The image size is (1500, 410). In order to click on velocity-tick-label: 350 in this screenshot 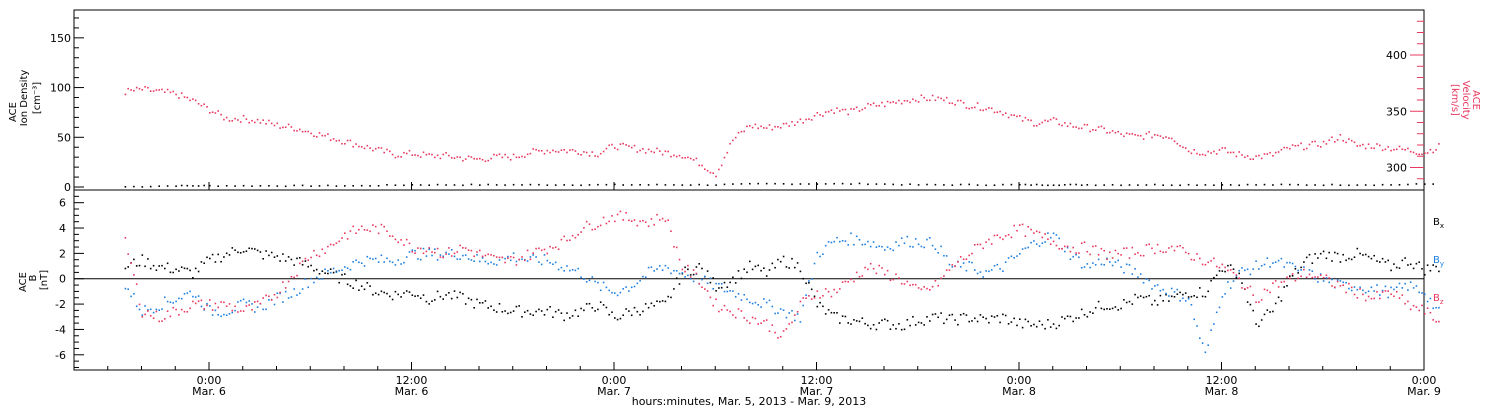, I will do `click(1396, 111)`.